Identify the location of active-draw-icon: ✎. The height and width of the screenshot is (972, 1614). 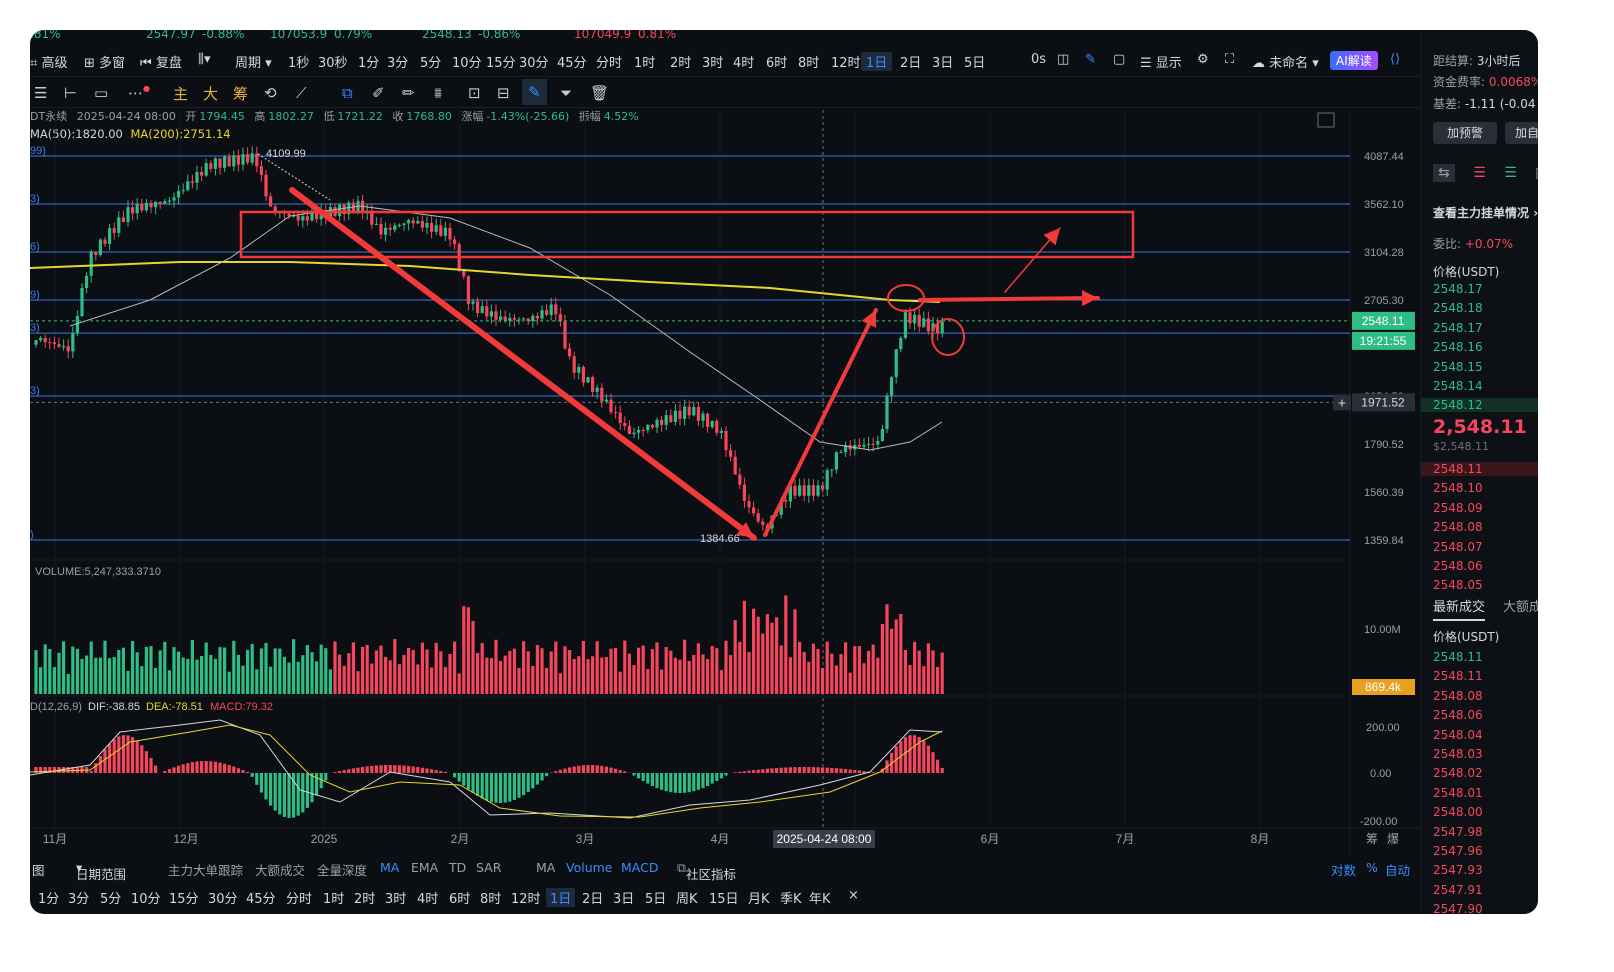
(534, 92).